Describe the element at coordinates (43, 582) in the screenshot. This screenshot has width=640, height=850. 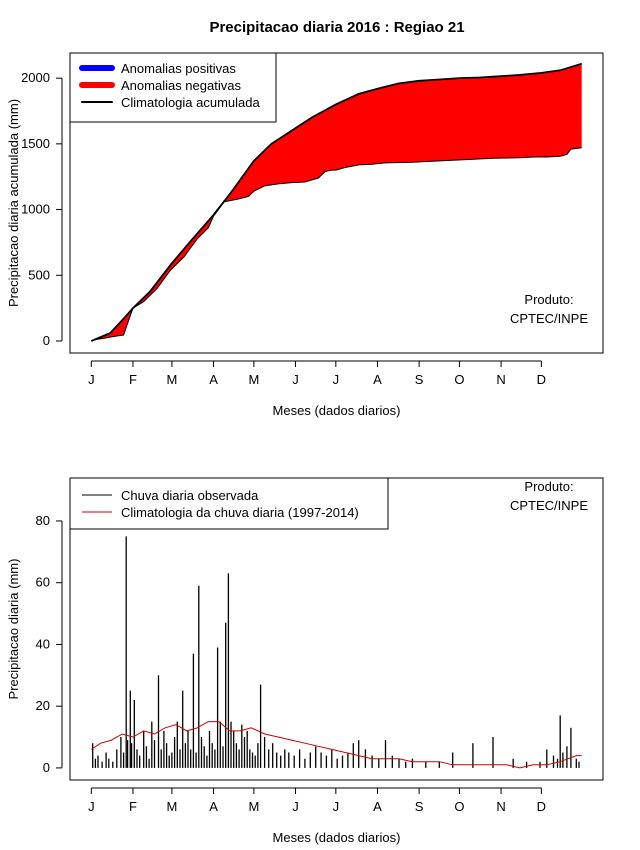
I see `y-tick-label: 60` at that location.